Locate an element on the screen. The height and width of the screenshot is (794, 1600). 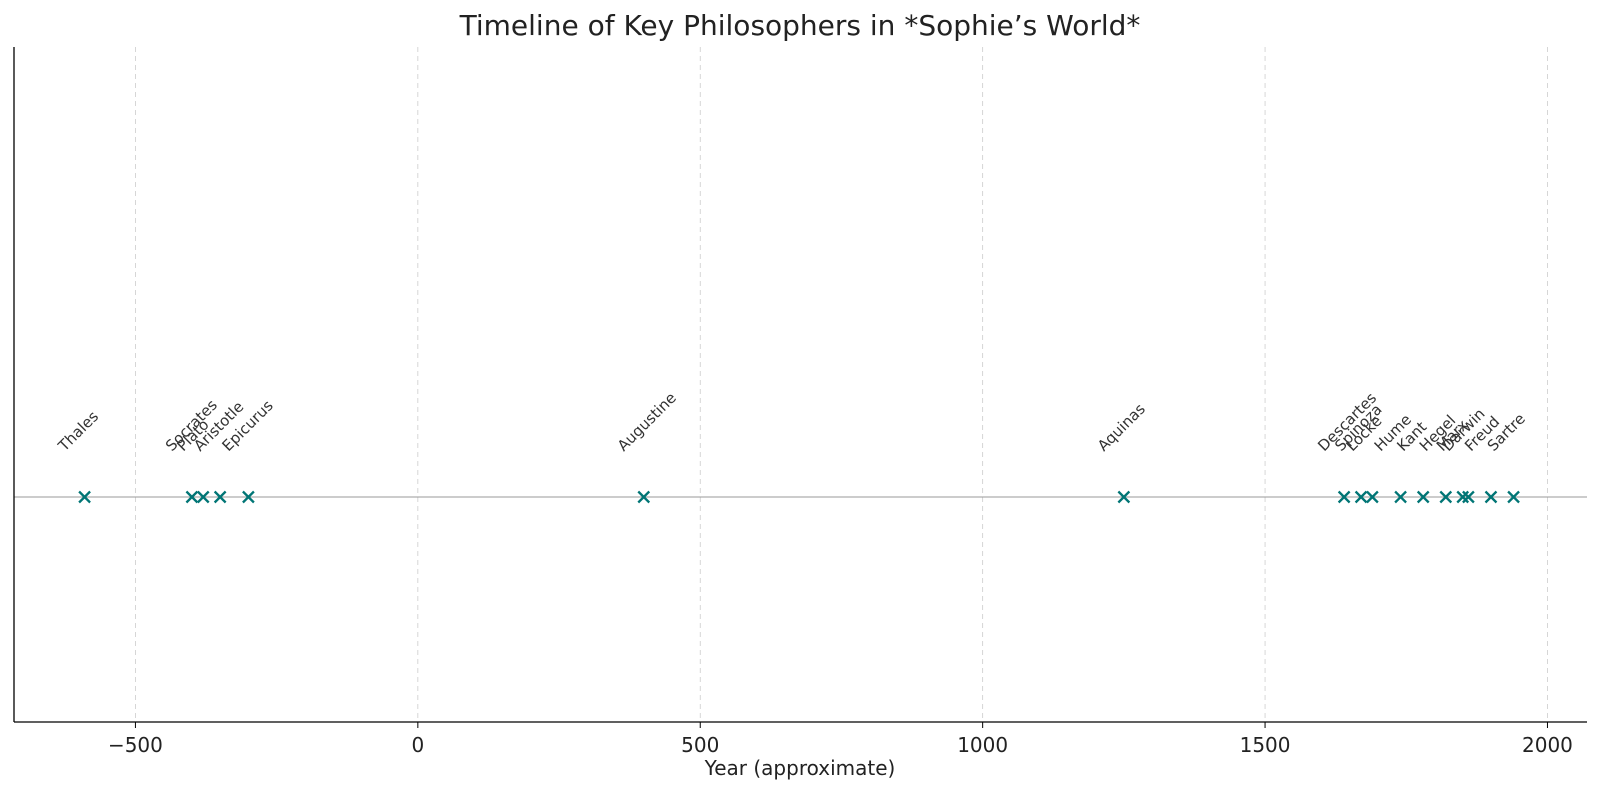
marker-layer is located at coordinates (799, 497).